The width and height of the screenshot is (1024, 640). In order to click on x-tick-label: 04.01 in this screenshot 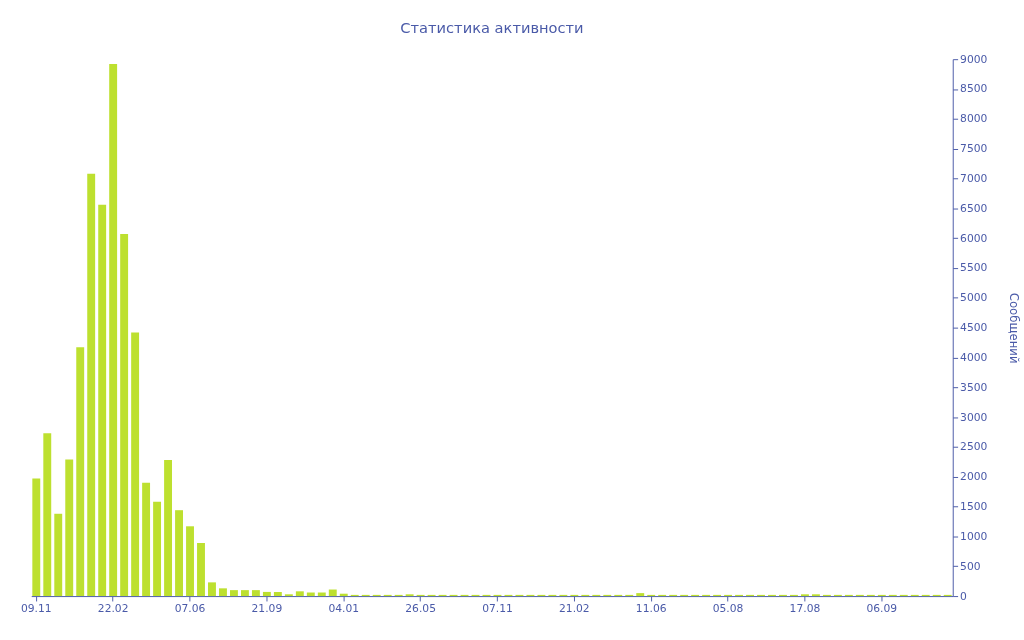, I will do `click(344, 609)`.